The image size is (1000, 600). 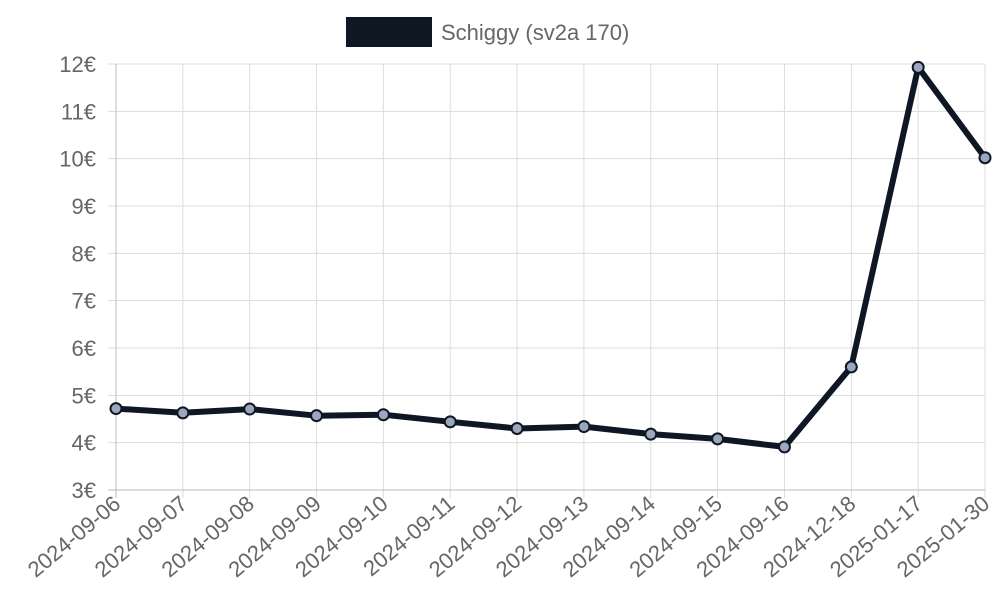 What do you see at coordinates (84, 301) in the screenshot?
I see `y-tick-label: 7€` at bounding box center [84, 301].